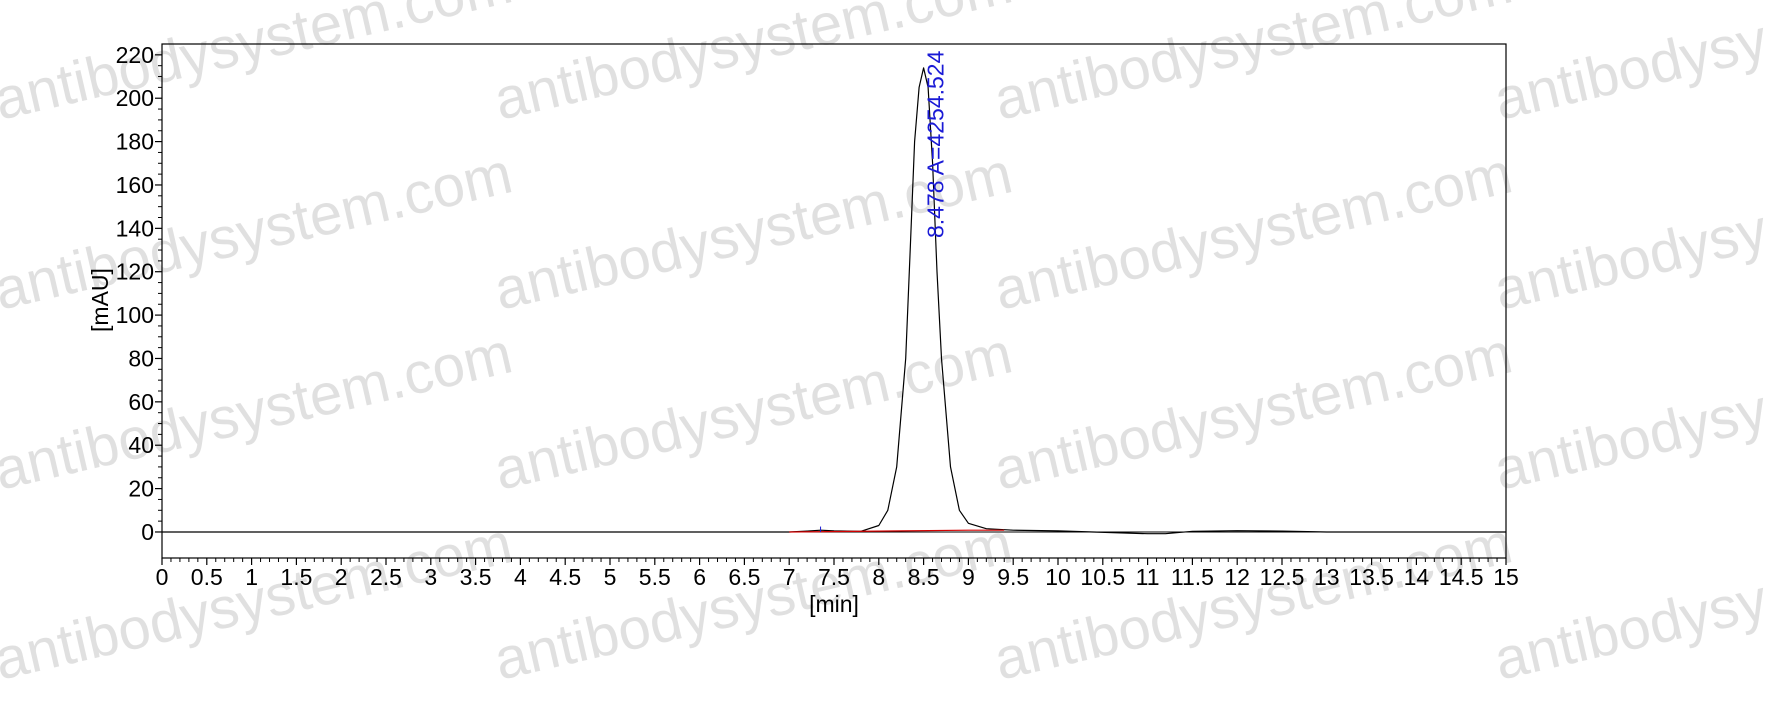 This screenshot has height=722, width=1765. I want to click on x-tick-label-20: 10, so click(1058, 577).